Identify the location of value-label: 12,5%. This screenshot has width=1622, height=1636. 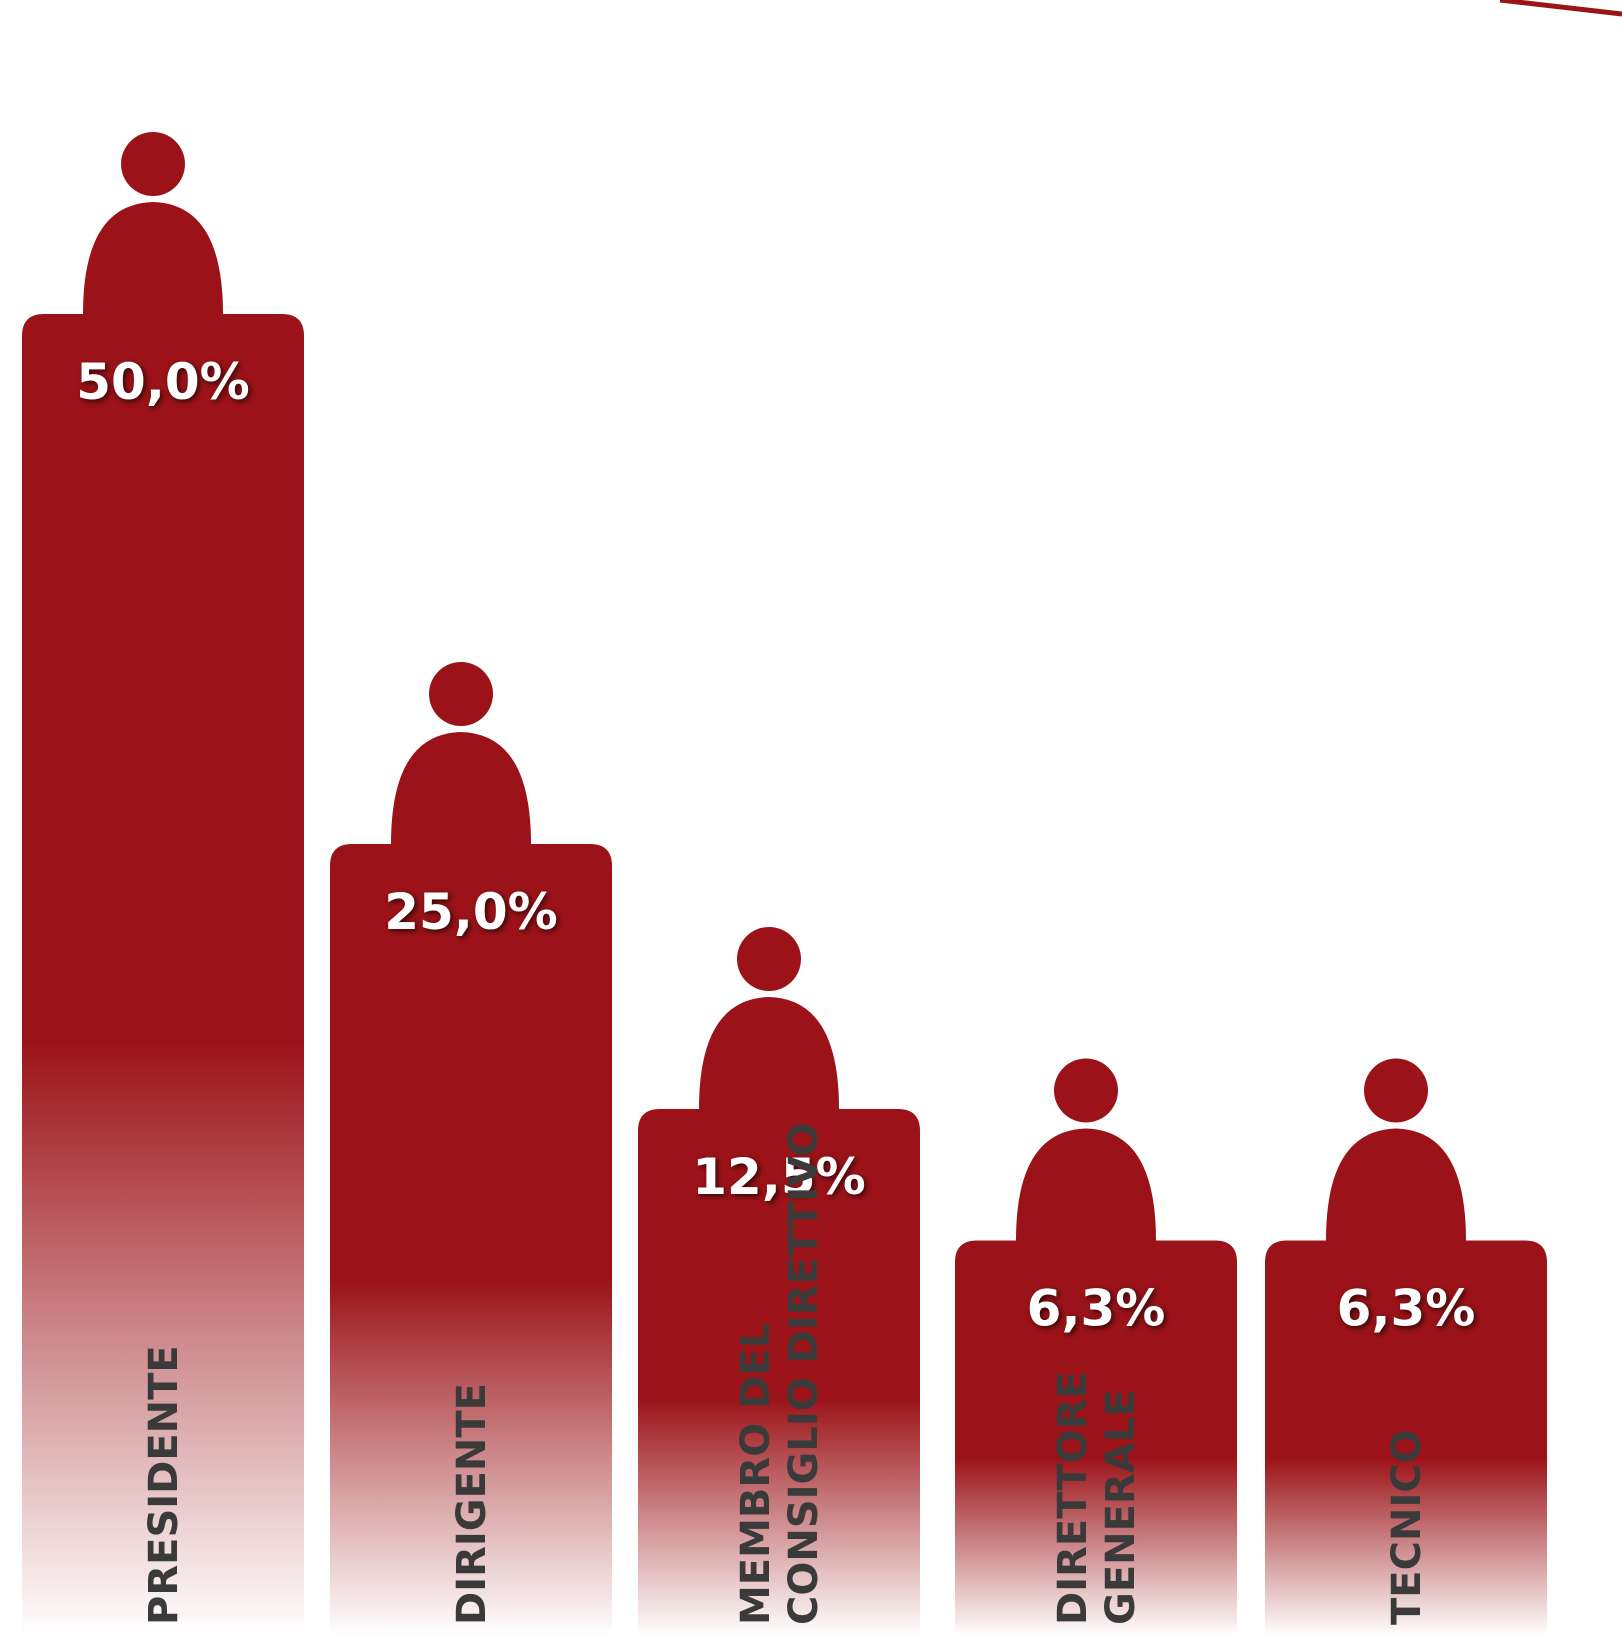
(778, 1177).